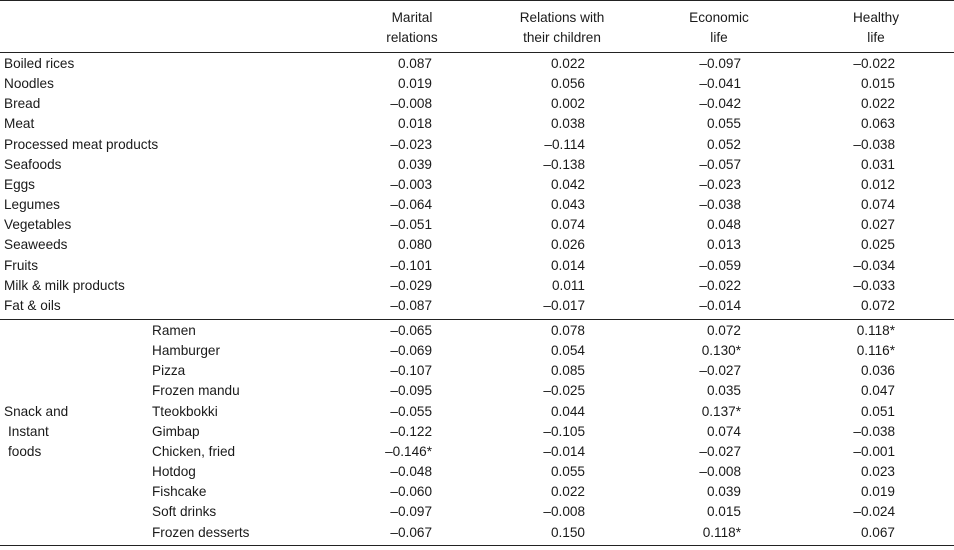 The width and height of the screenshot is (954, 550). I want to click on table-row: Meat 0.018 0.038 0.055 0.063, so click(477, 124).